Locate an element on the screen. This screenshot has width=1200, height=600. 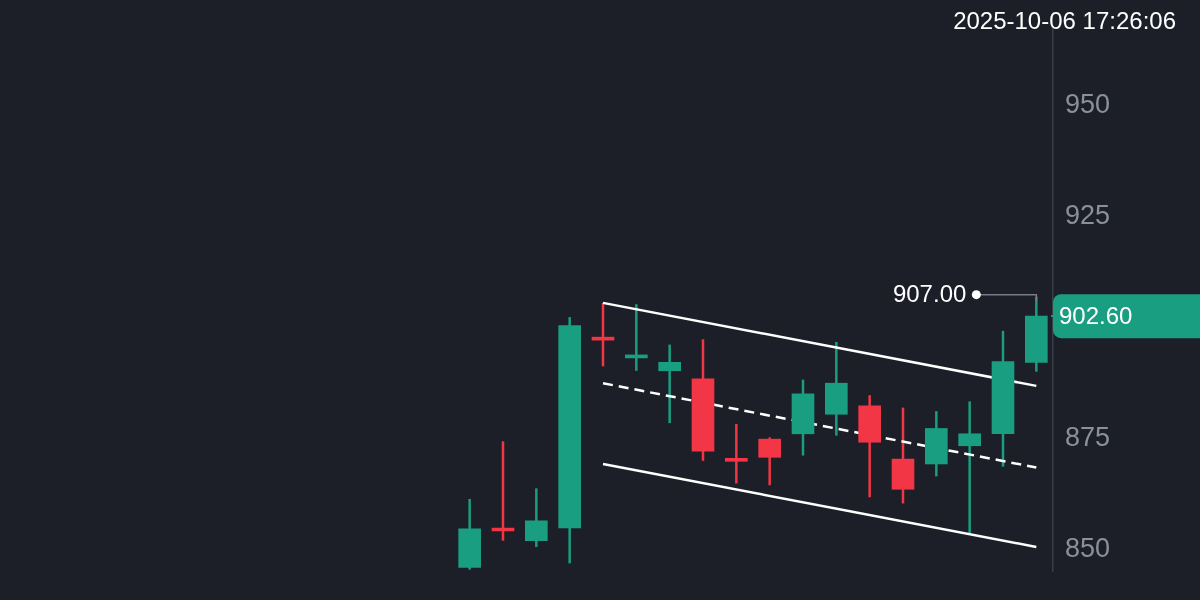
annotation: 907.00 is located at coordinates (929, 294).